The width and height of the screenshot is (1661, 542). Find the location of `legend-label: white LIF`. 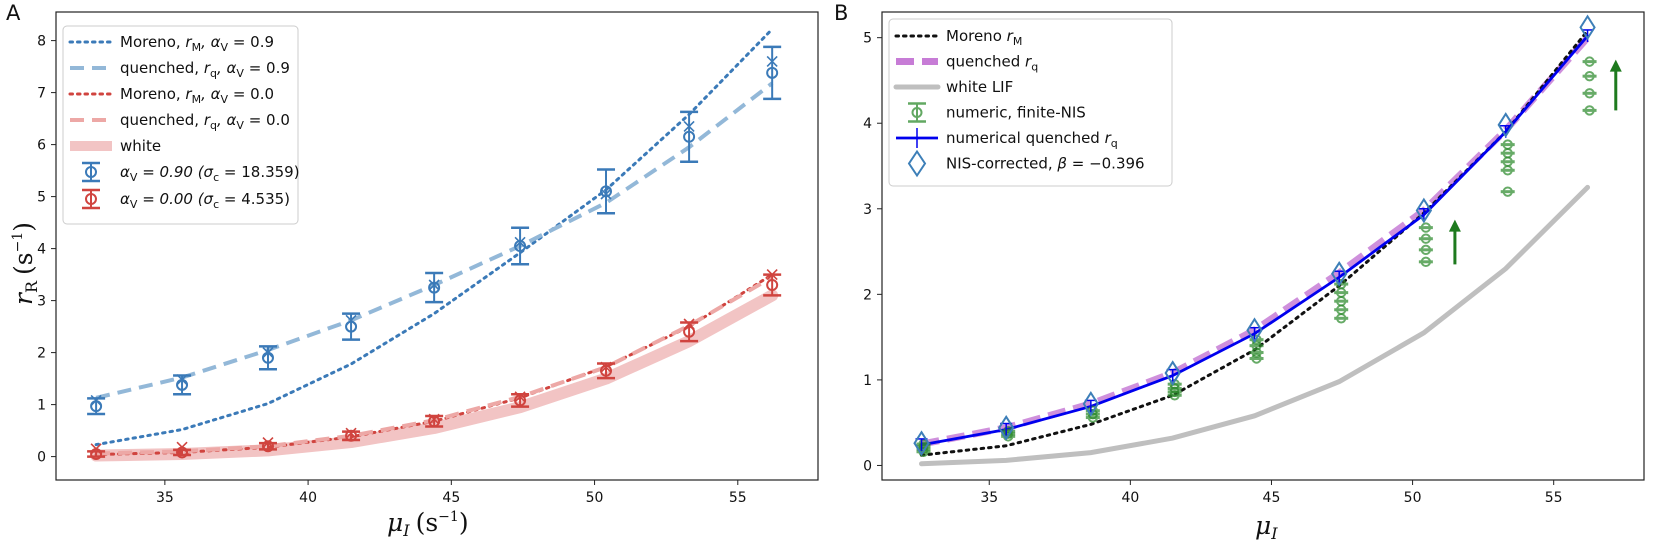

legend-label: white LIF is located at coordinates (979, 87).